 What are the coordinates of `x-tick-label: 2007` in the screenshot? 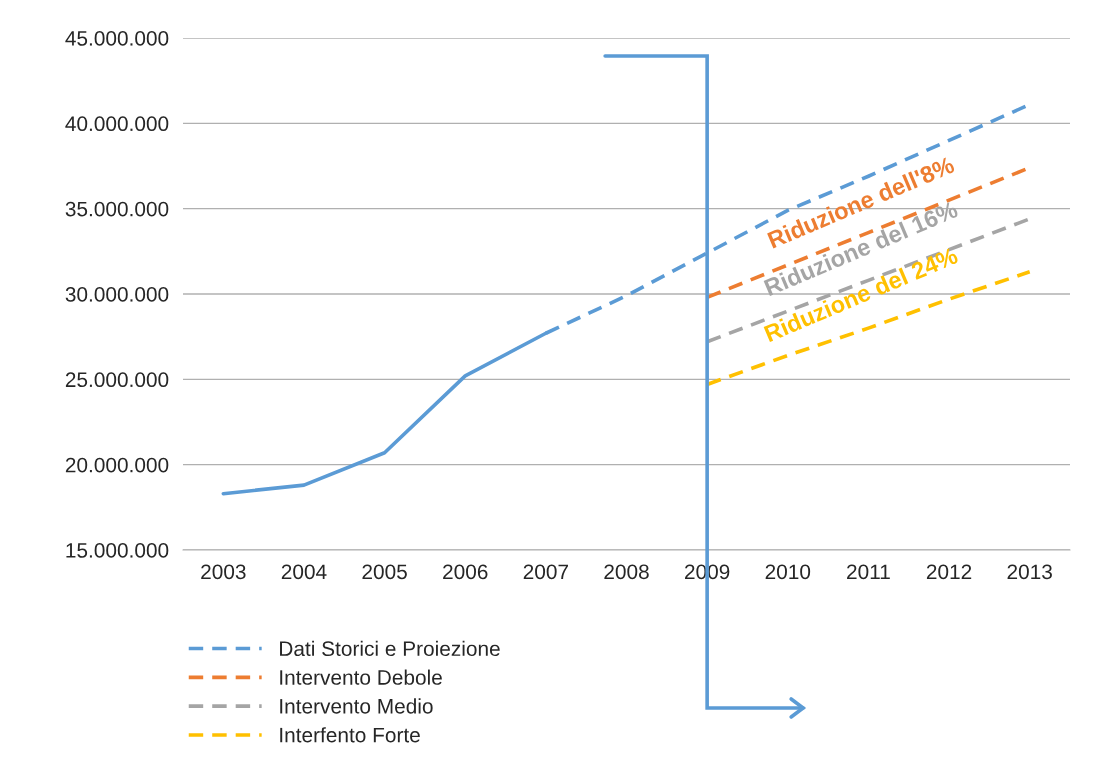 It's located at (545, 572).